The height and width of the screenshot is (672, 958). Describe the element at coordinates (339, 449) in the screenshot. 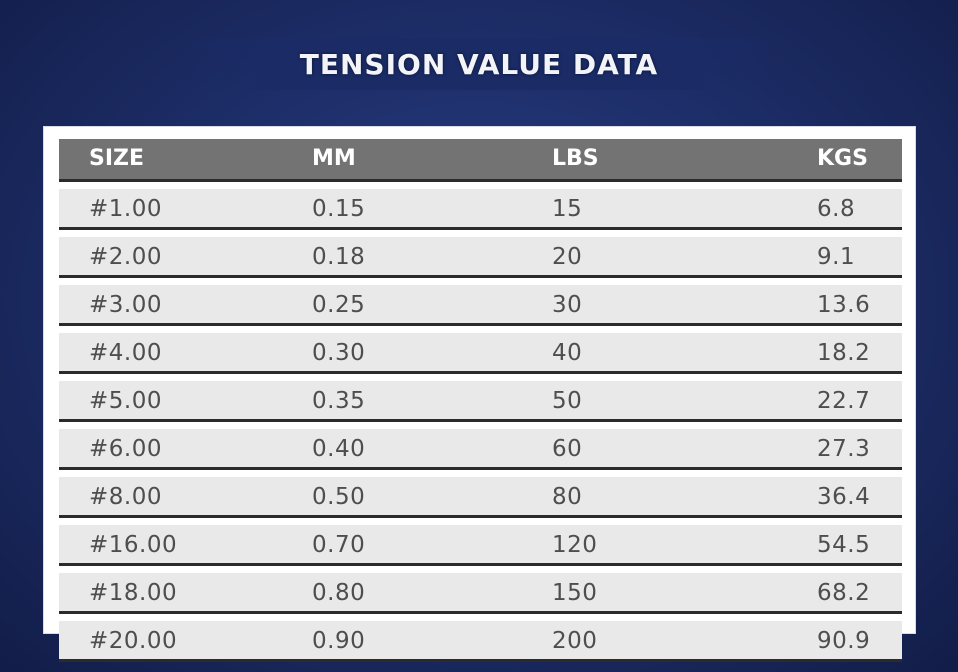

I see `cell-mm: 0.40` at that location.